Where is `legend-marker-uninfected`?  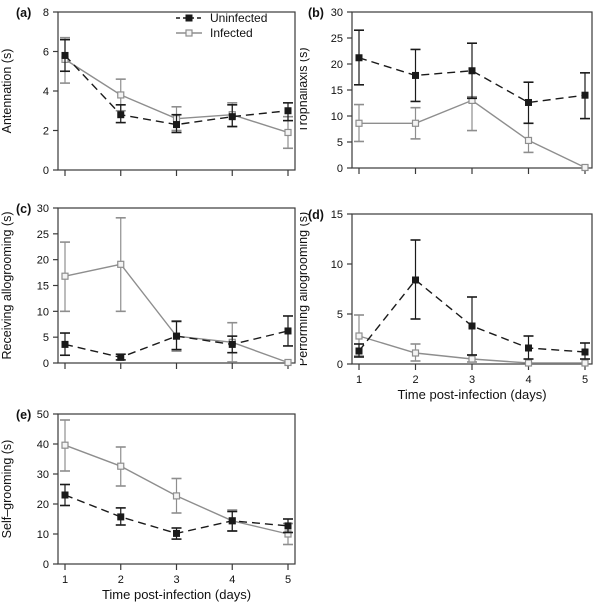 legend-marker-uninfected is located at coordinates (189, 18).